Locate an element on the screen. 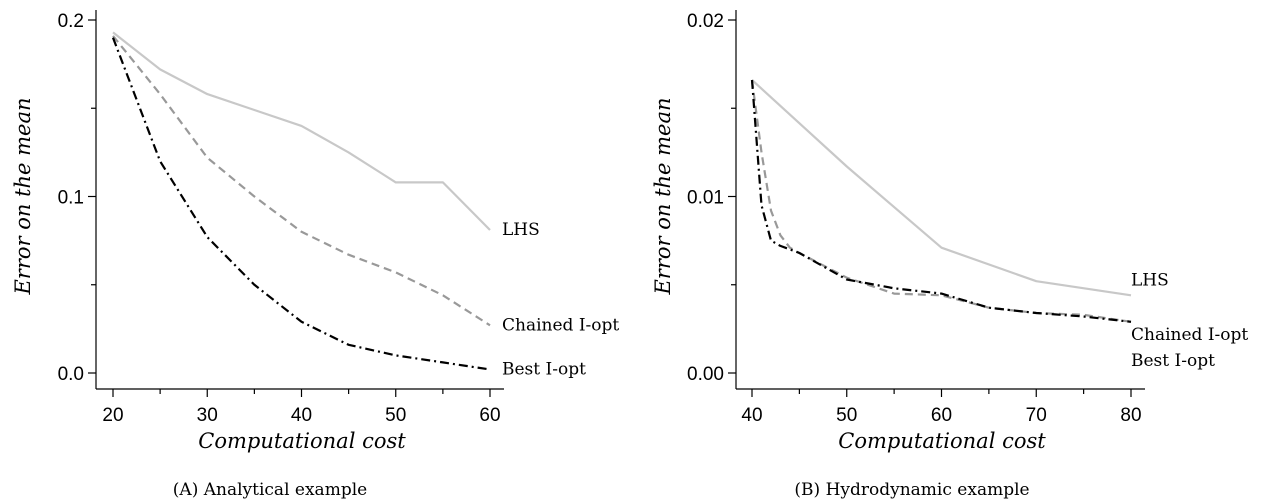 The height and width of the screenshot is (503, 1269). x-tick-label: 30 is located at coordinates (207, 415).